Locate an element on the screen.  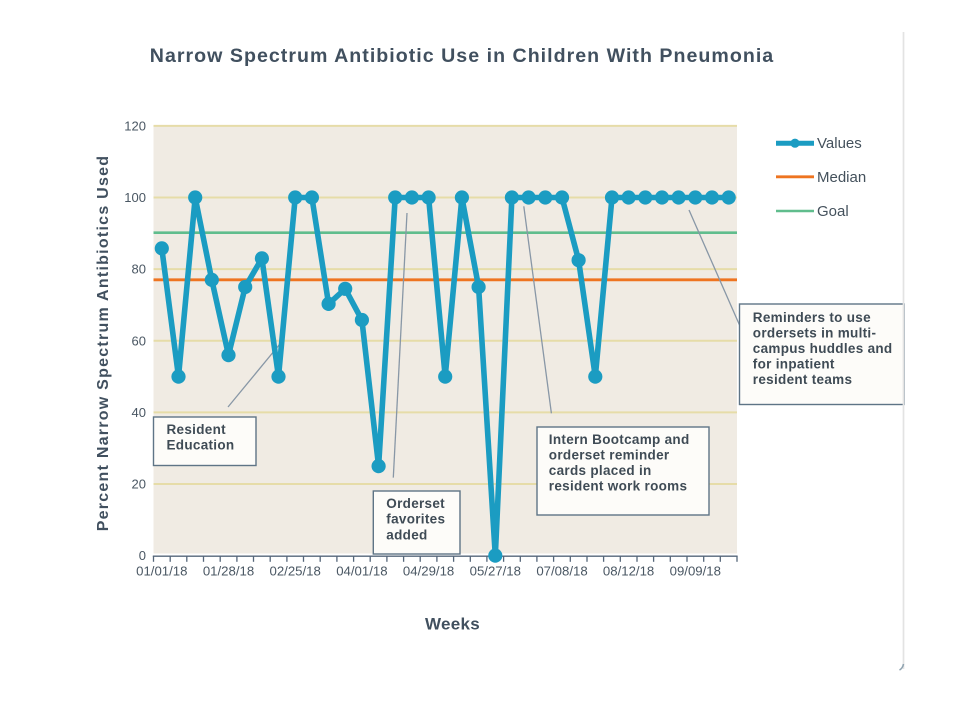
svg-text: cards placed in is located at coordinates (600, 470).